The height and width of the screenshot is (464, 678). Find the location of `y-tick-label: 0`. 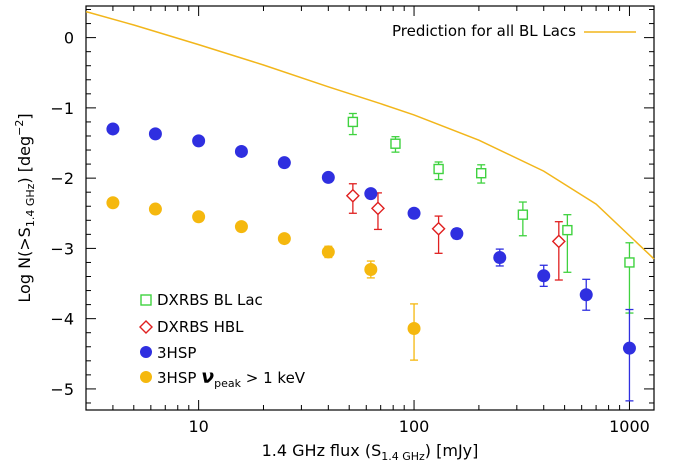

y-tick-label: 0 is located at coordinates (69, 38).